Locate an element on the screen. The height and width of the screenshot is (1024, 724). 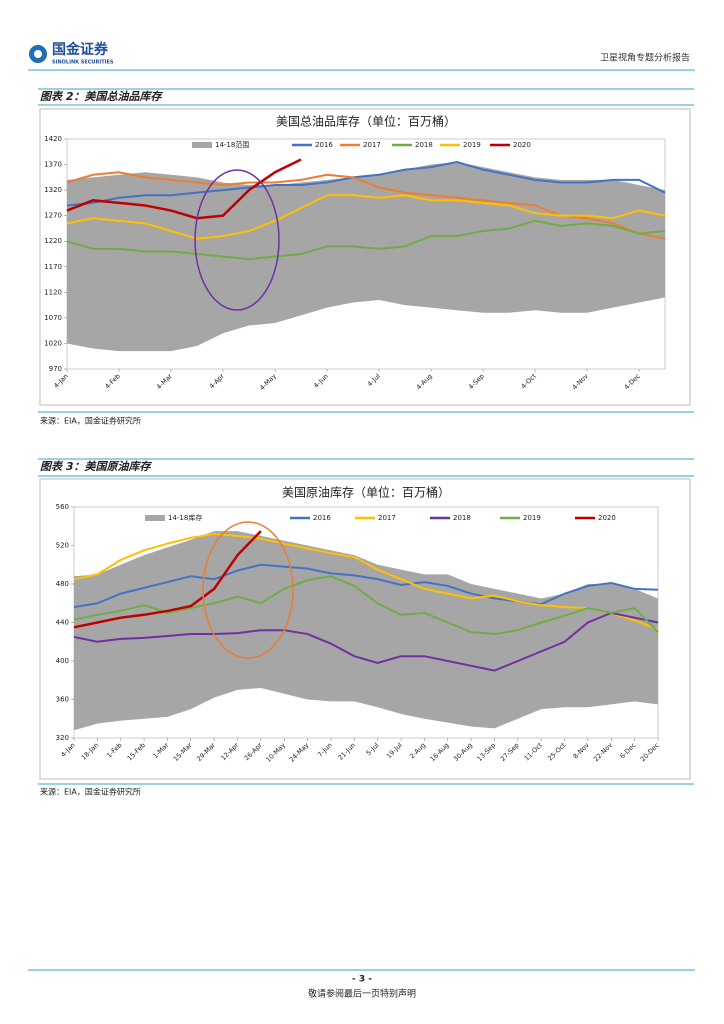
figure-caption: 图表 2：美国总油品库存 is located at coordinates (101, 96).